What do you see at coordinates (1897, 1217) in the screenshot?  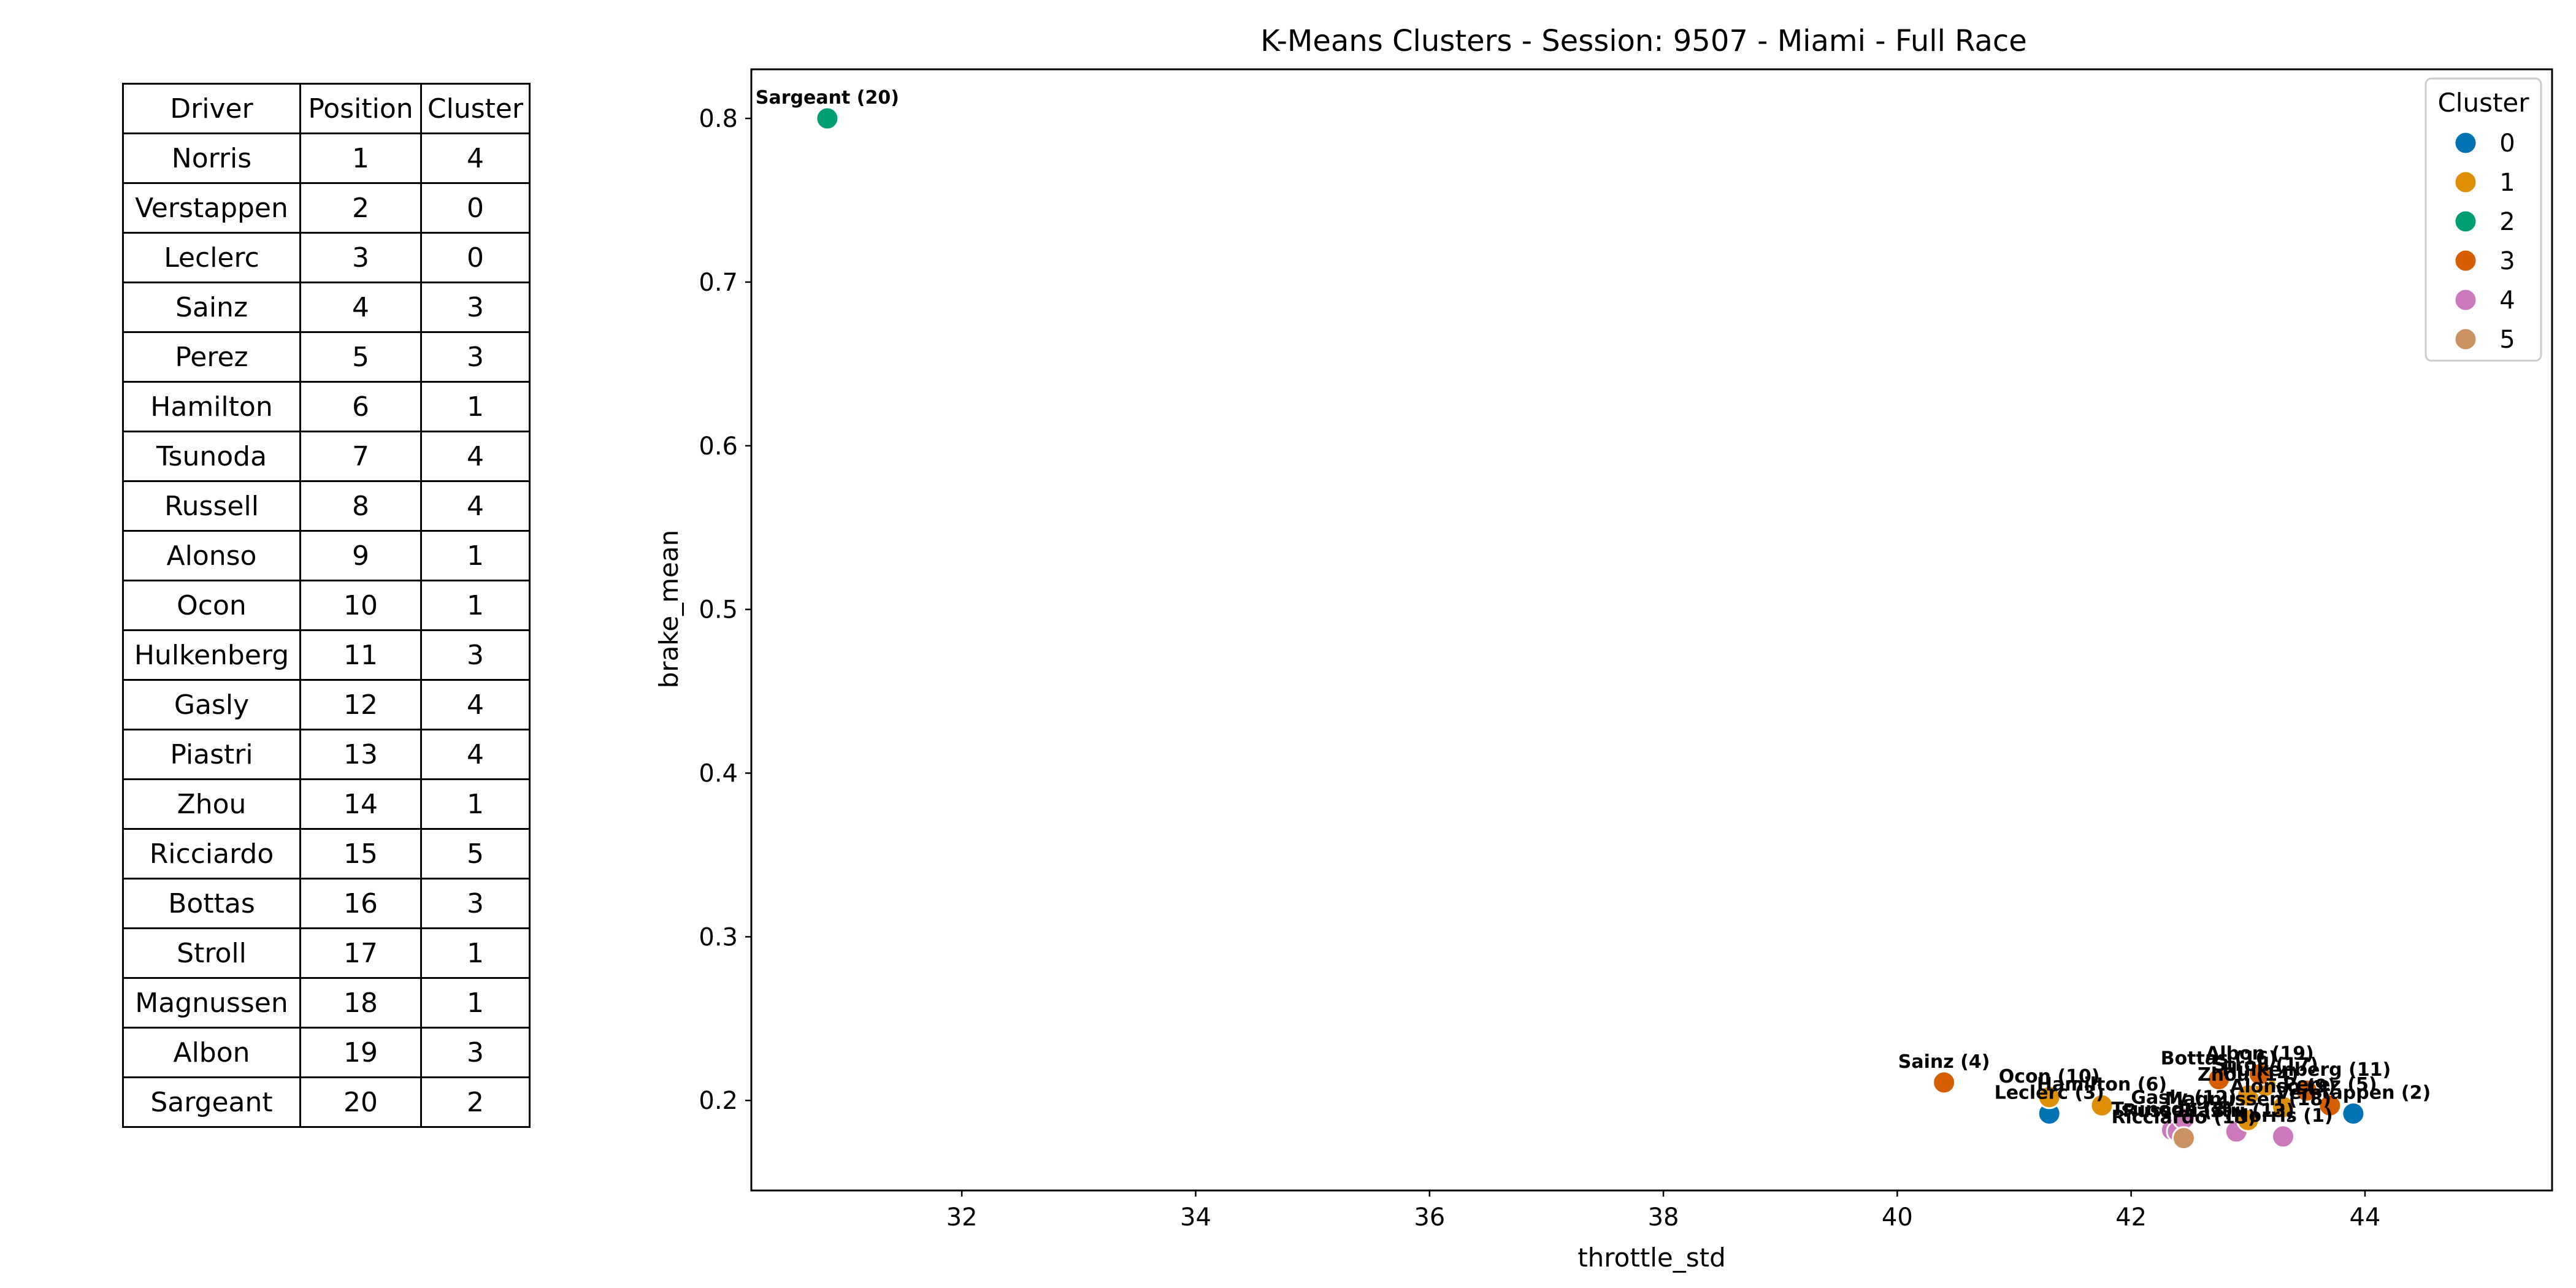 I see `x-tick-label: 40` at bounding box center [1897, 1217].